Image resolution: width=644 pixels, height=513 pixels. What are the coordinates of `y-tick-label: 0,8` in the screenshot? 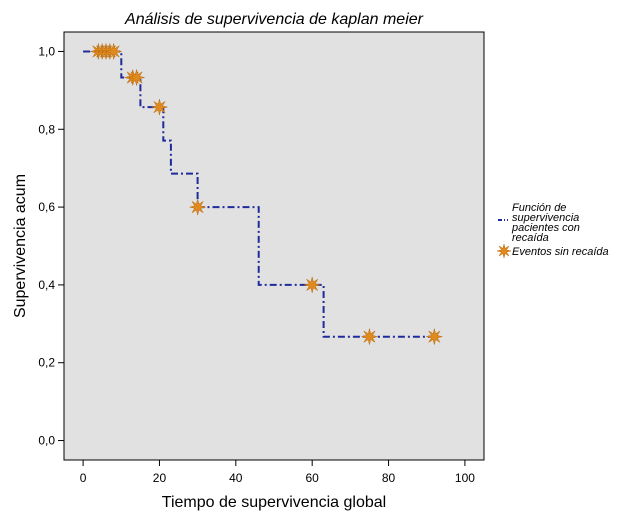 It's located at (46, 129).